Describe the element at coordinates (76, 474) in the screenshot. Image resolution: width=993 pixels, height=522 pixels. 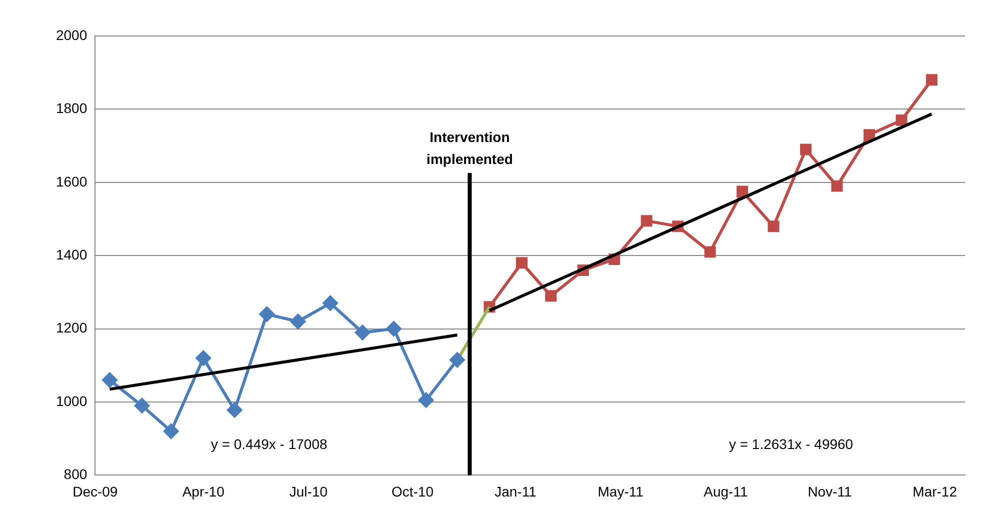
I see `y-tick-label: 800` at that location.